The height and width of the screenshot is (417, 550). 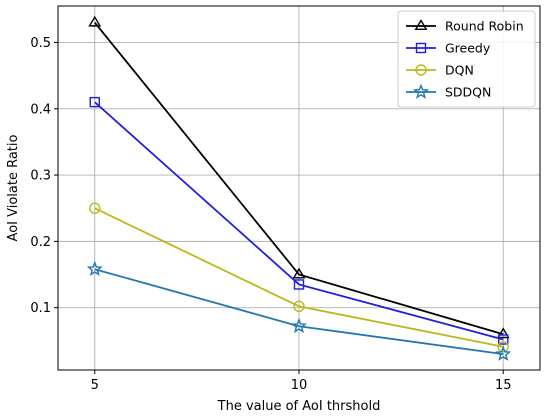 I want to click on y-tick-label: 0.5, so click(x=40, y=43).